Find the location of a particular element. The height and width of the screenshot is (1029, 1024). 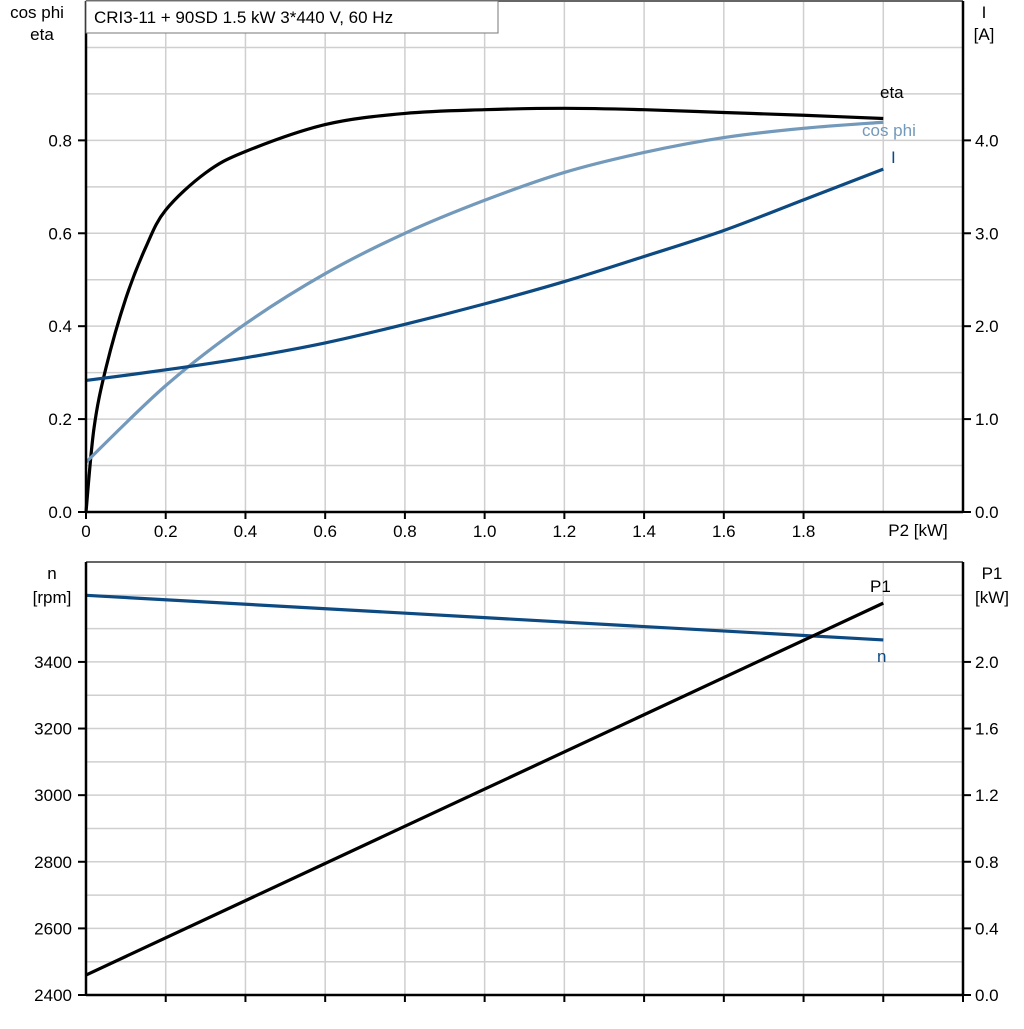

y-tick-label-right: 1.0 is located at coordinates (987, 419).